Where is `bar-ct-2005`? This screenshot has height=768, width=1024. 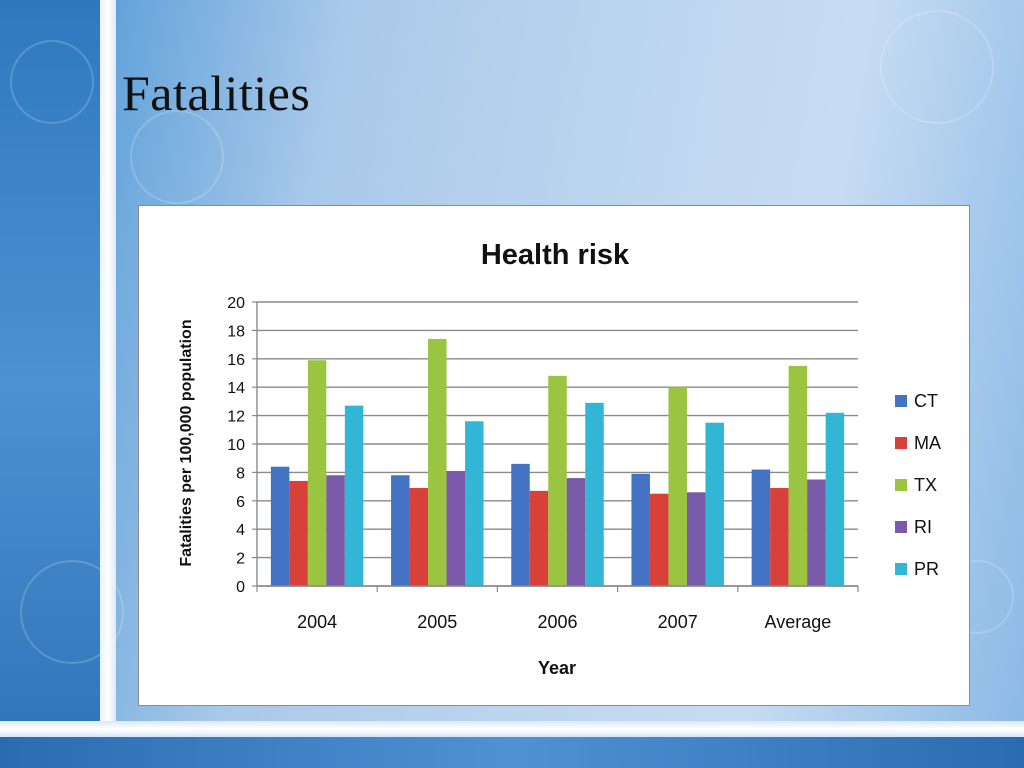
bar-ct-2005 is located at coordinates (400, 530).